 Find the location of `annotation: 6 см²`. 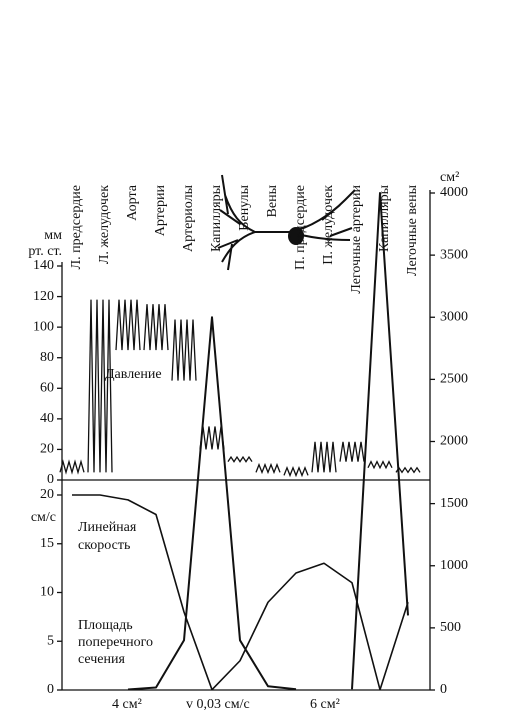

annotation: 6 см² is located at coordinates (325, 704).